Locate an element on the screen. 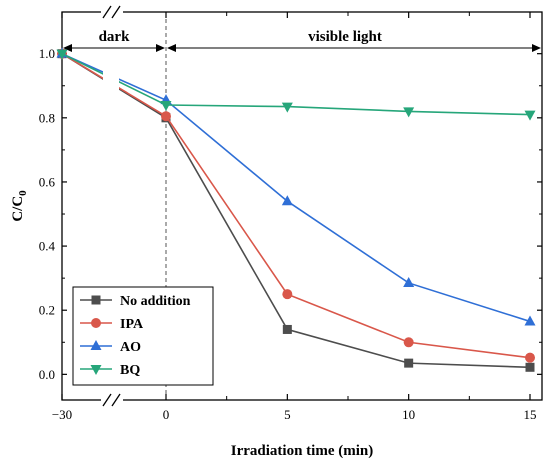 The height and width of the screenshot is (464, 550). x-tick-label: −30 is located at coordinates (62, 414).